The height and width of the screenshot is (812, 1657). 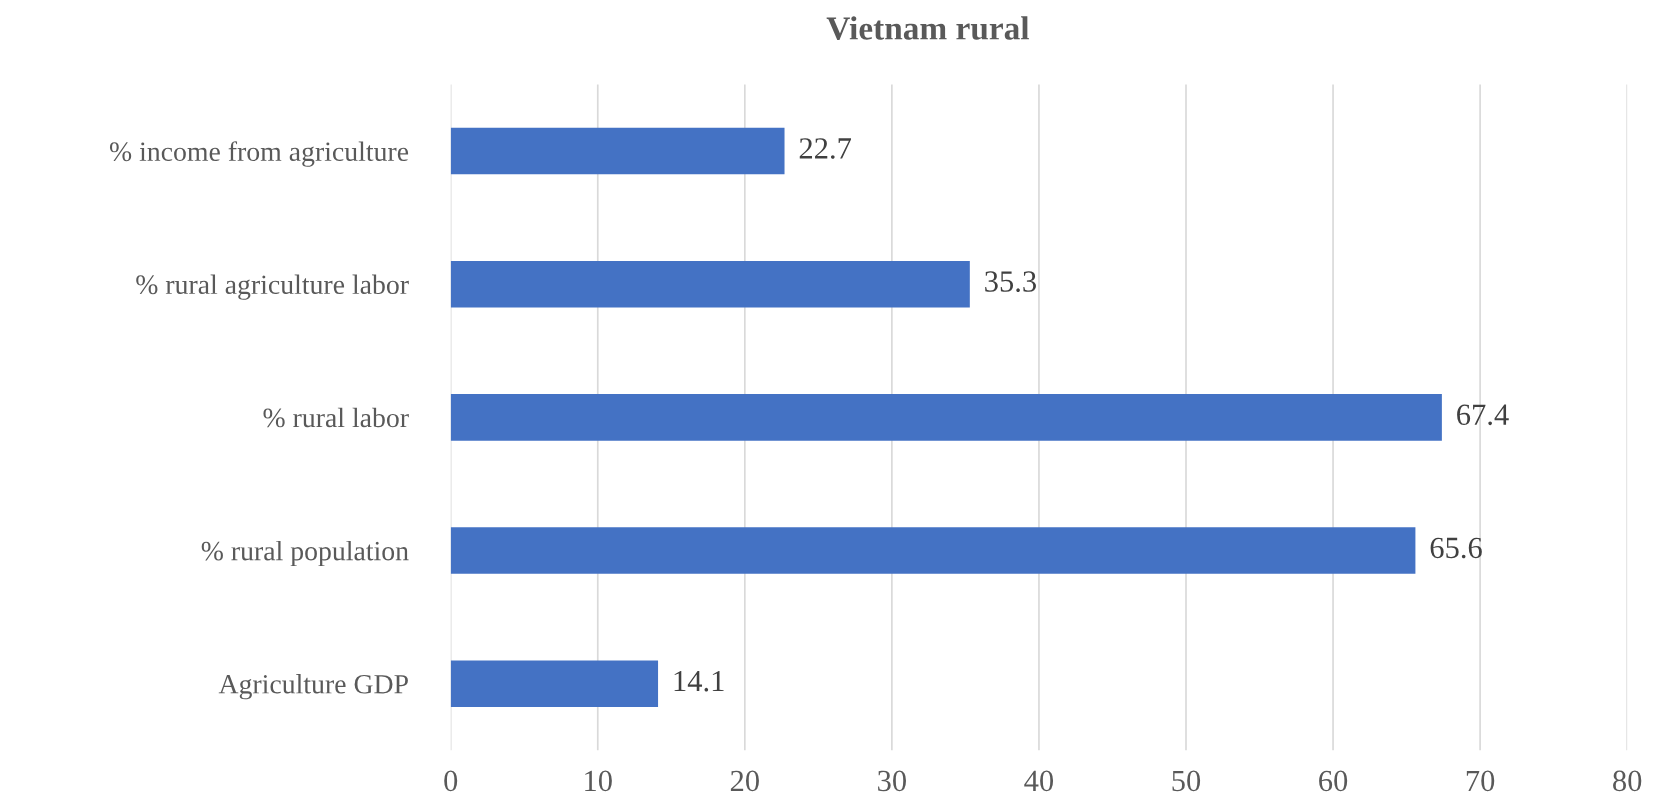 What do you see at coordinates (825, 148) in the screenshot?
I see `data-label: 22.7` at bounding box center [825, 148].